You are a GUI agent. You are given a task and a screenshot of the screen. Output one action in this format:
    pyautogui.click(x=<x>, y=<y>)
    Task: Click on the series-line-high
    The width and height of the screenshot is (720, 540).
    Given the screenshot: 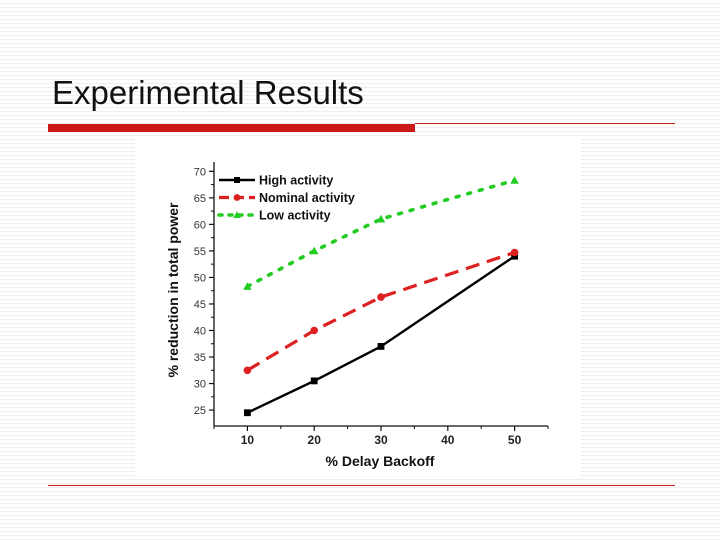 What is the action you would take?
    pyautogui.click(x=381, y=334)
    